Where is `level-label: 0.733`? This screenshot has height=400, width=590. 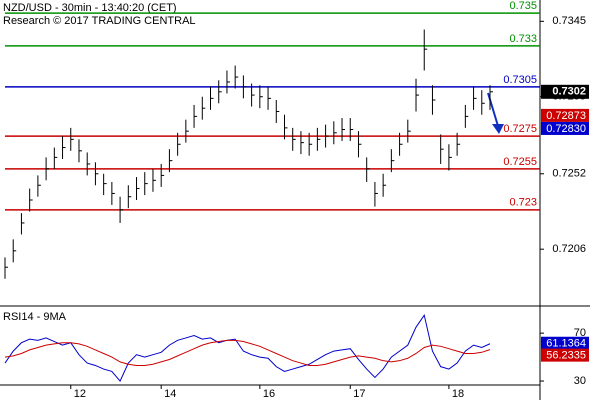
level-label: 0.733 is located at coordinates (523, 39).